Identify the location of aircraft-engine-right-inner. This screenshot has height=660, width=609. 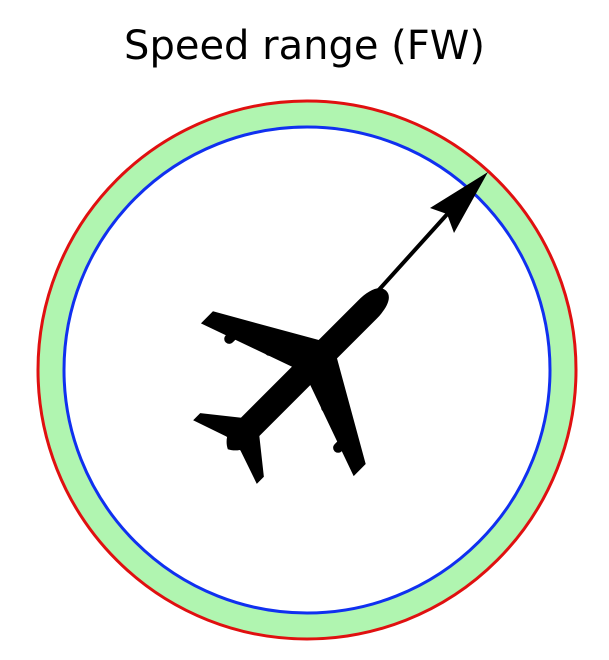
(332, 402).